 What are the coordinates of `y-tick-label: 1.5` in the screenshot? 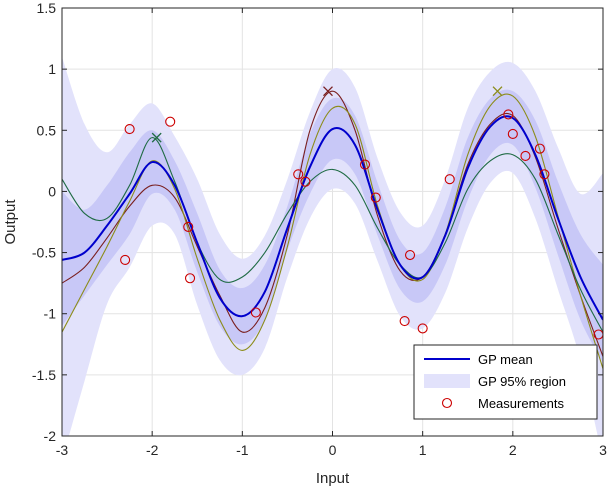 It's located at (47, 8).